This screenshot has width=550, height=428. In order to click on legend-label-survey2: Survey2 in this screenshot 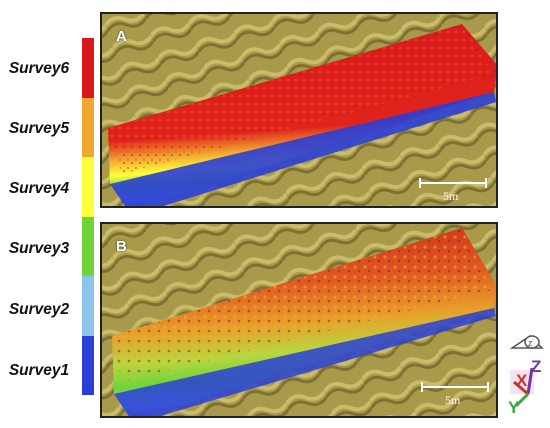, I will do `click(39, 309)`.